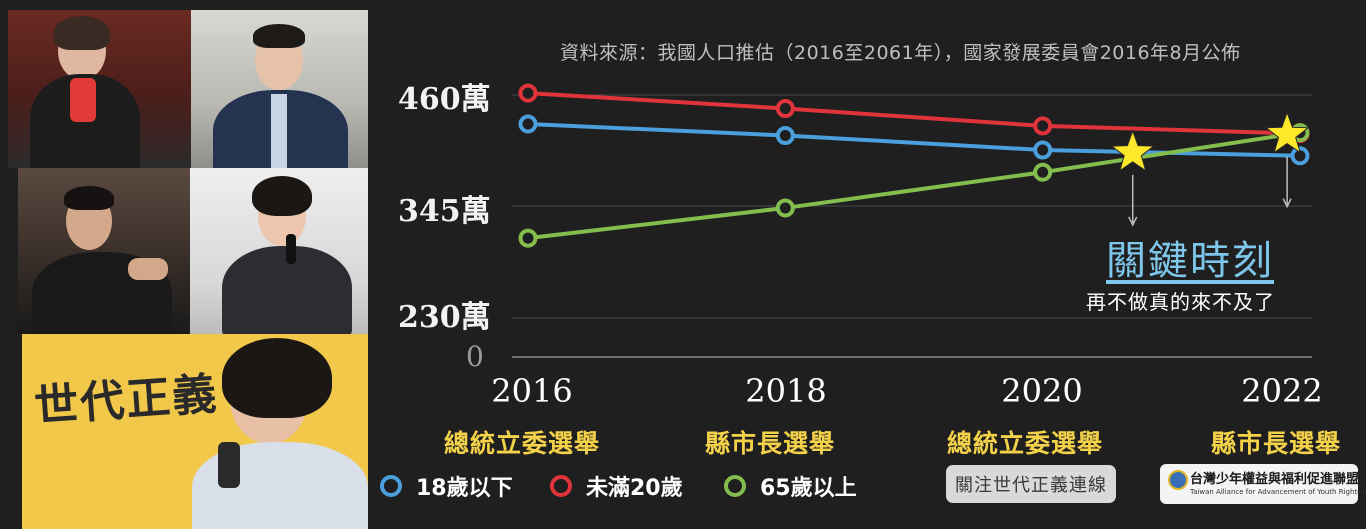 The image size is (1366, 529). What do you see at coordinates (808, 488) in the screenshot?
I see `legend-label: 65歲以上` at bounding box center [808, 488].